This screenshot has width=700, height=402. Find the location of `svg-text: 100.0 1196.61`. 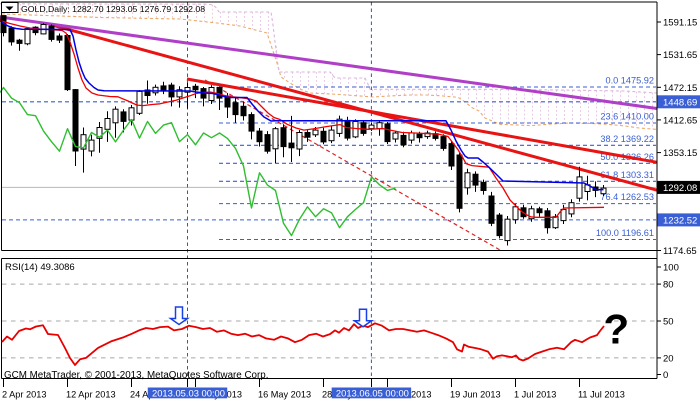

svg-text: 100.0 1196.61 is located at coordinates (625, 233).